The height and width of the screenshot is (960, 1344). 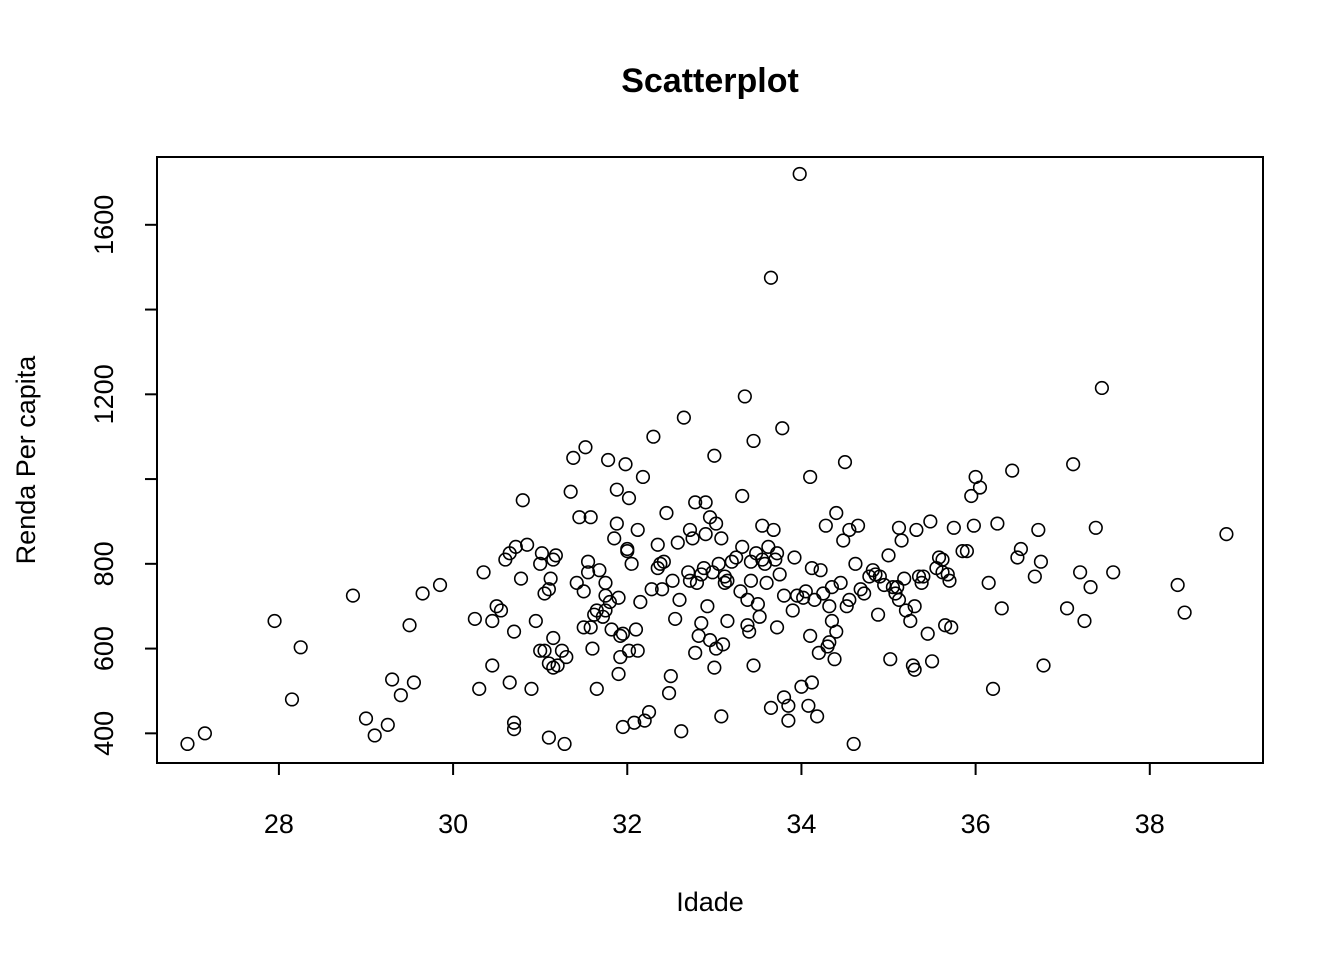 I want to click on x-tick-label: 38, so click(x=1150, y=824).